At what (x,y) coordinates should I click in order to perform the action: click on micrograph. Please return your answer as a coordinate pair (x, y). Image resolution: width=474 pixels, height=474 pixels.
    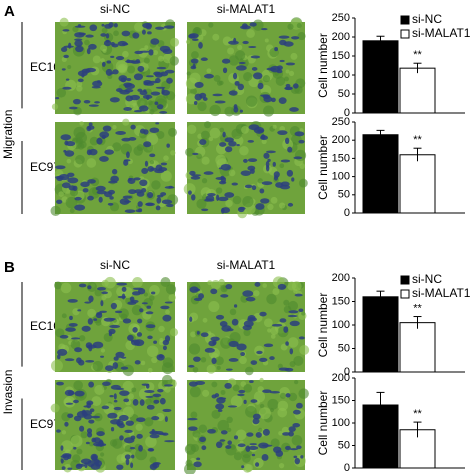
    Looking at the image, I should click on (114, 167).